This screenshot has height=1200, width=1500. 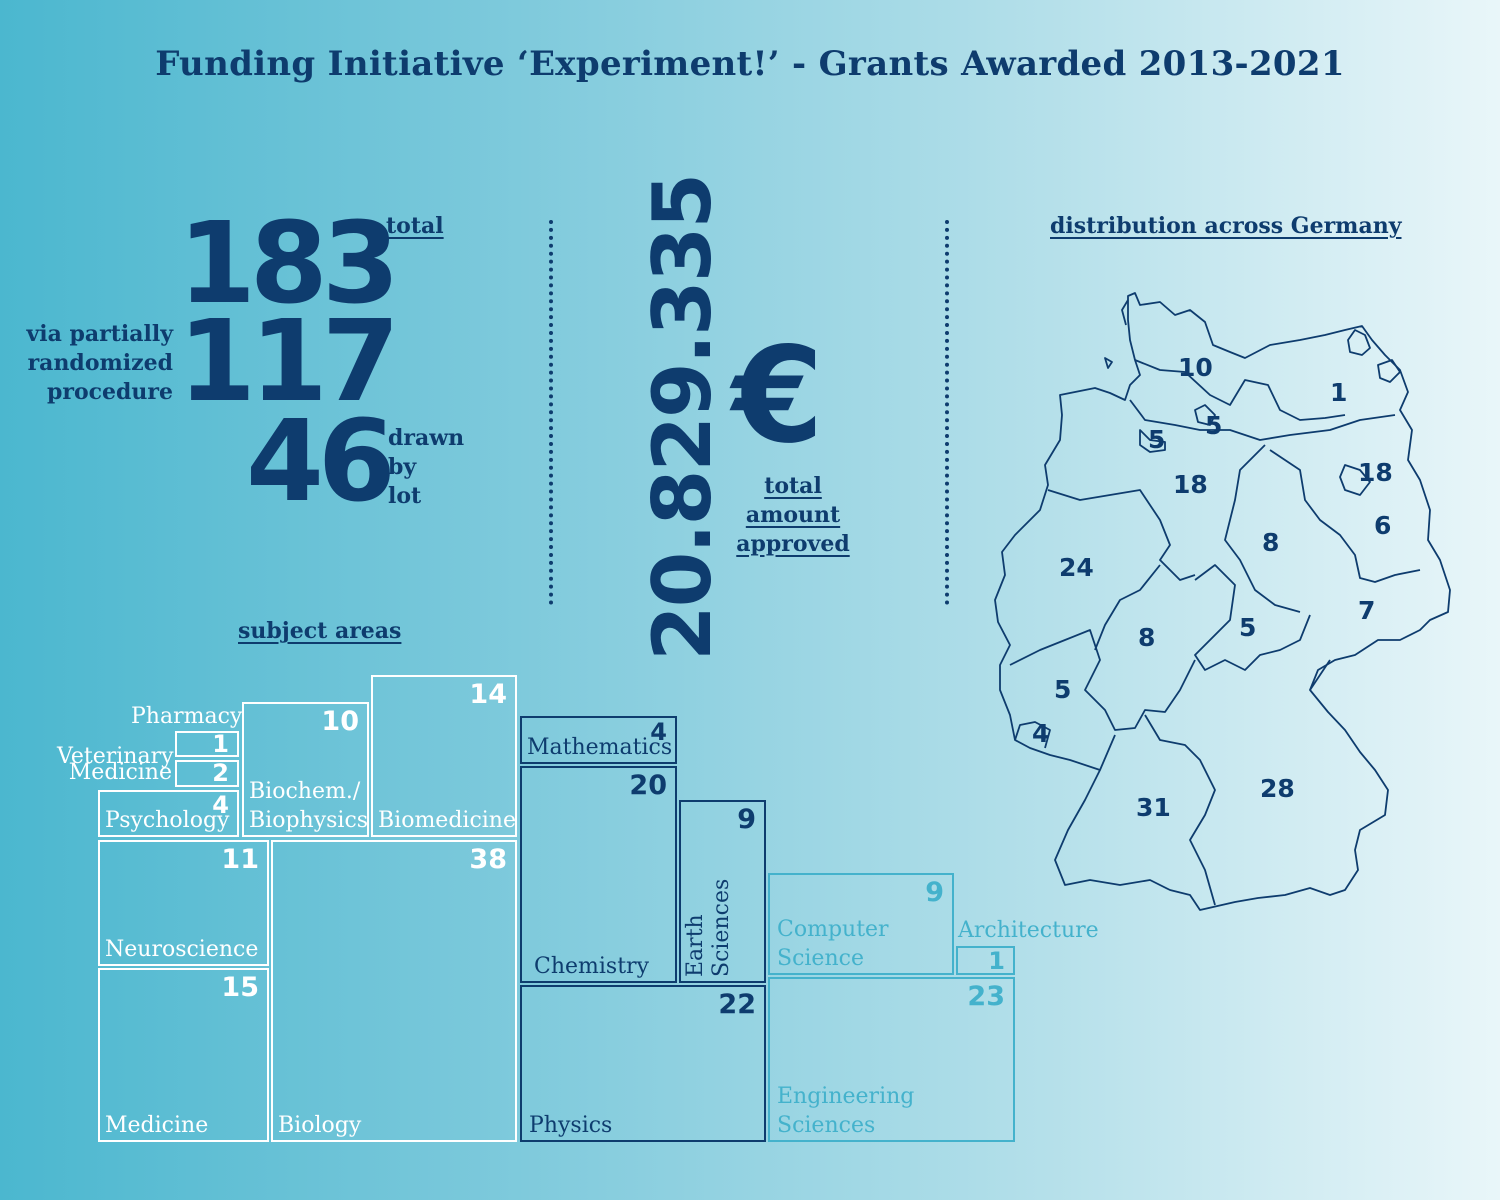 What do you see at coordinates (183, 903) in the screenshot?
I see `neuroscience-box: 11 Neuroscience` at bounding box center [183, 903].